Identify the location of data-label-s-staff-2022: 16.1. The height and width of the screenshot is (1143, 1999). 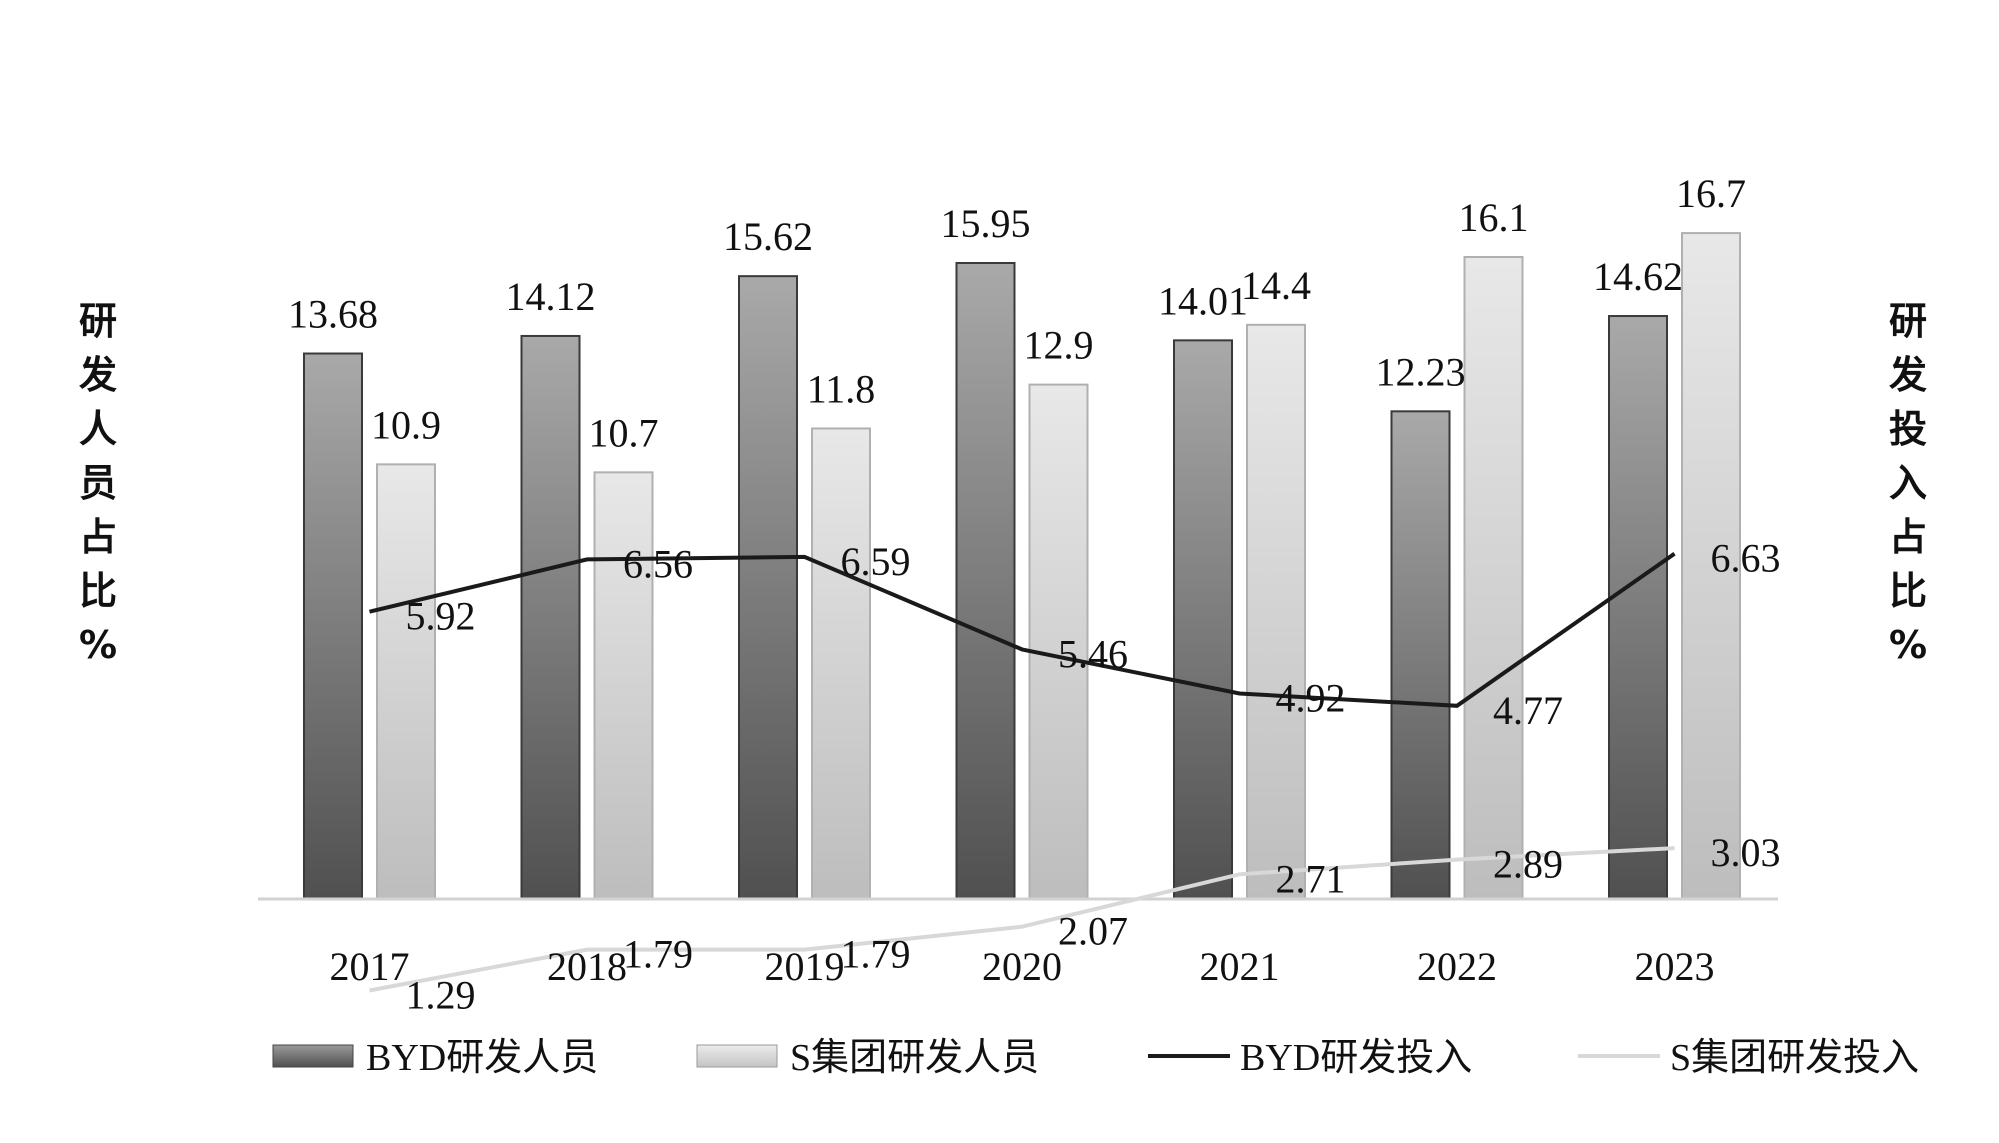
(1494, 217).